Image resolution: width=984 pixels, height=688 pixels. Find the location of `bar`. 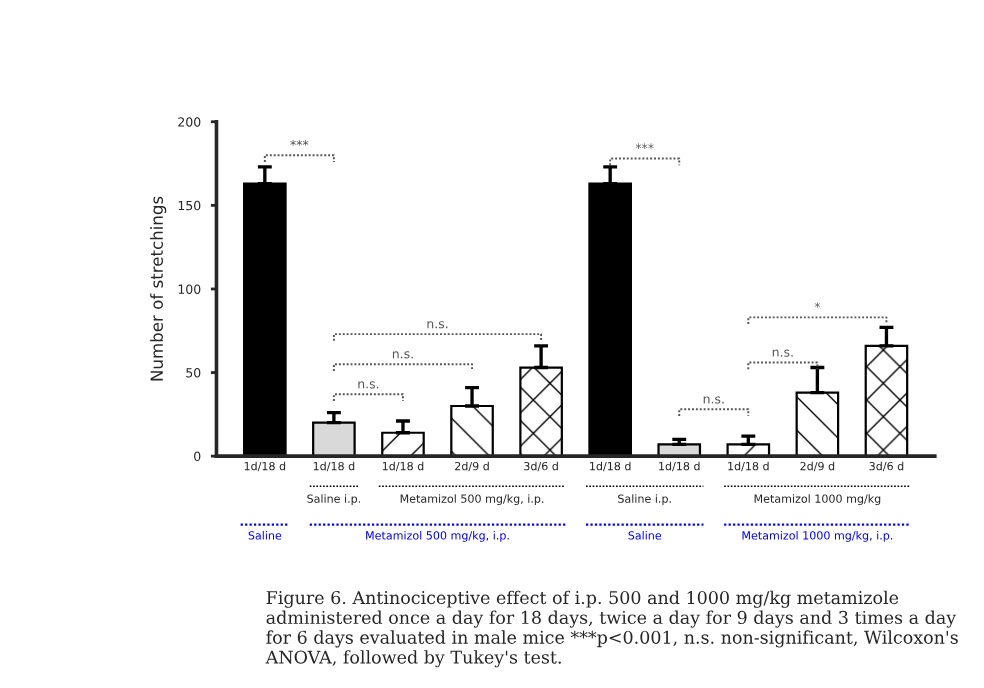

bar is located at coordinates (334, 439).